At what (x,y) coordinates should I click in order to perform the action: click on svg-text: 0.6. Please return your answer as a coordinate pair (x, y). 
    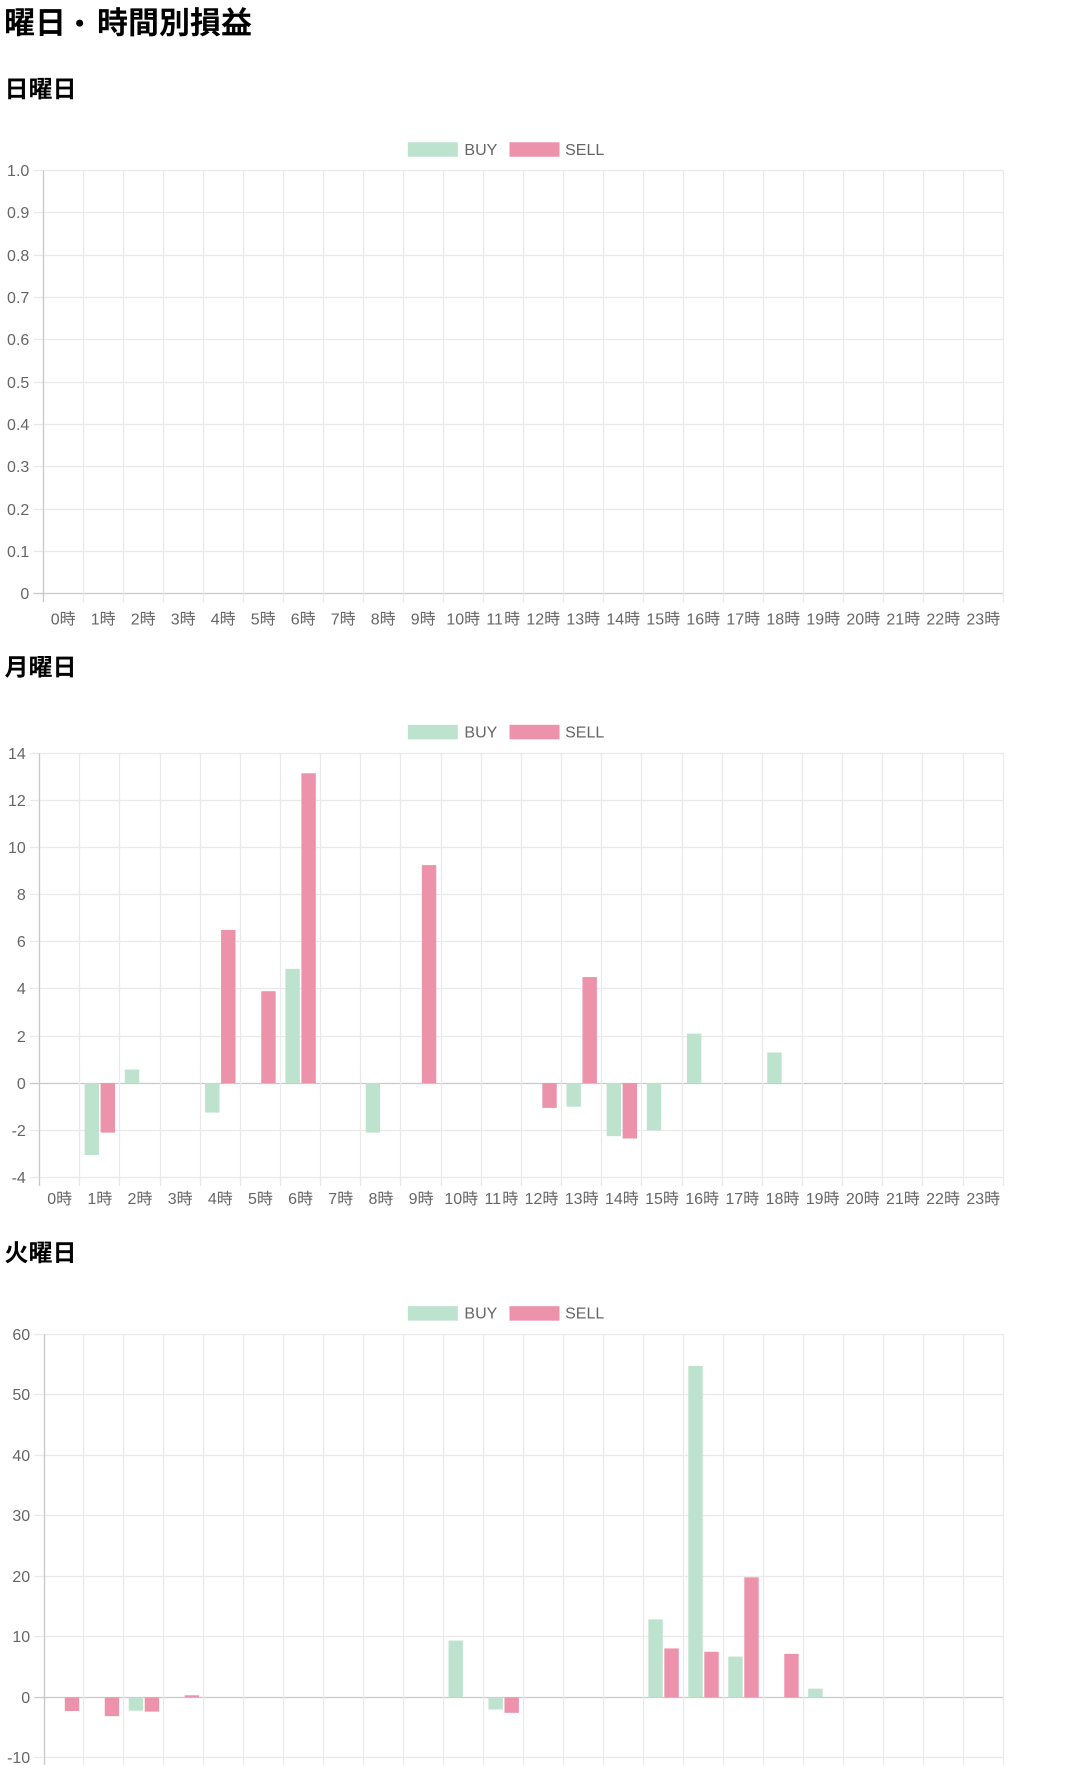
    Looking at the image, I should click on (18, 340).